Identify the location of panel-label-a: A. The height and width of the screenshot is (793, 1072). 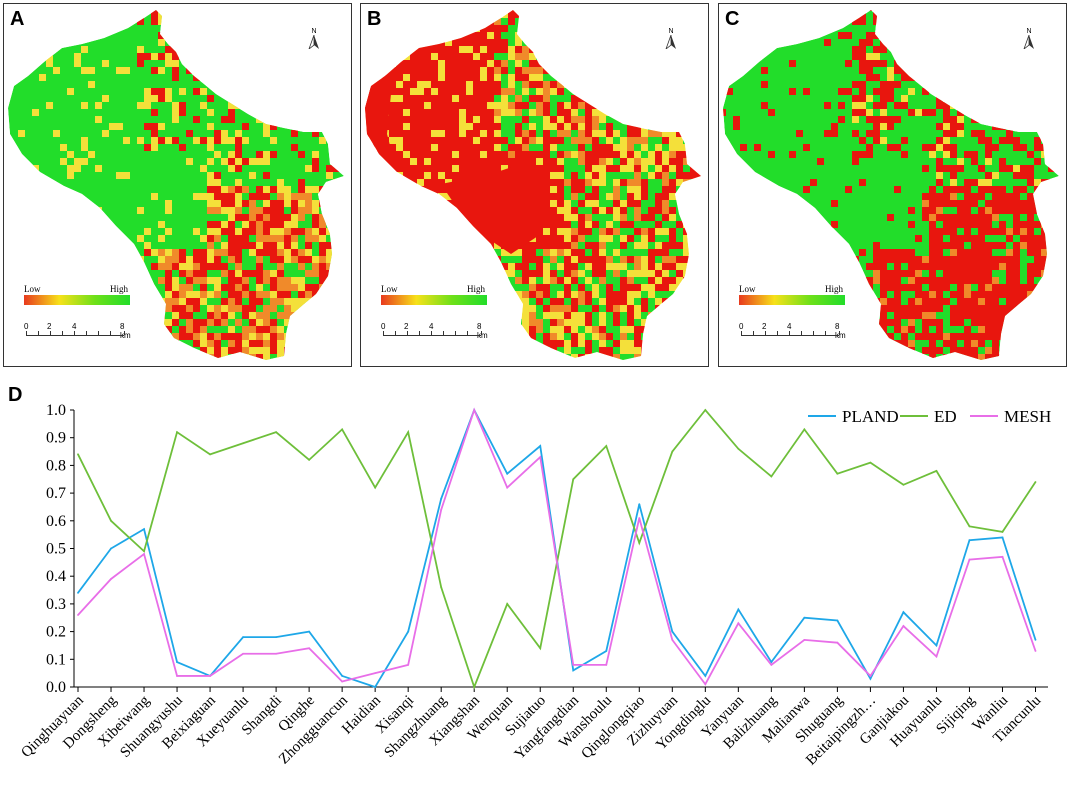
(17, 19).